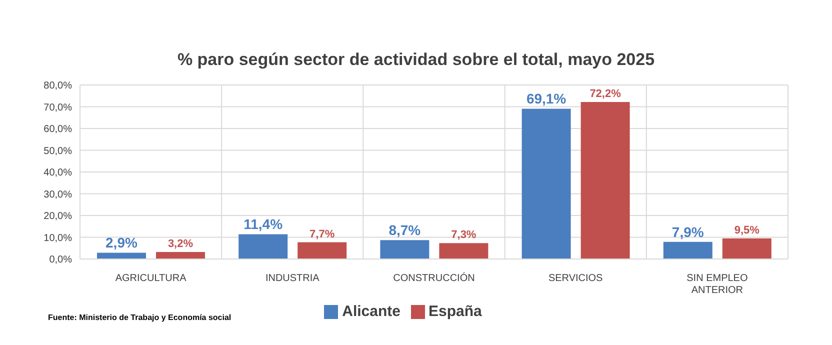 This screenshot has width=832, height=345. I want to click on data-label: 7,3%, so click(463, 235).